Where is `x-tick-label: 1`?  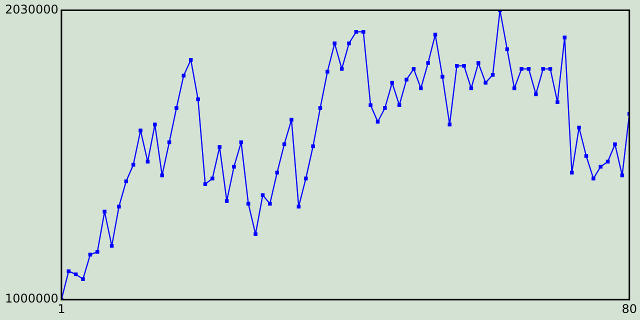
x-tick-label: 1 is located at coordinates (62, 309).